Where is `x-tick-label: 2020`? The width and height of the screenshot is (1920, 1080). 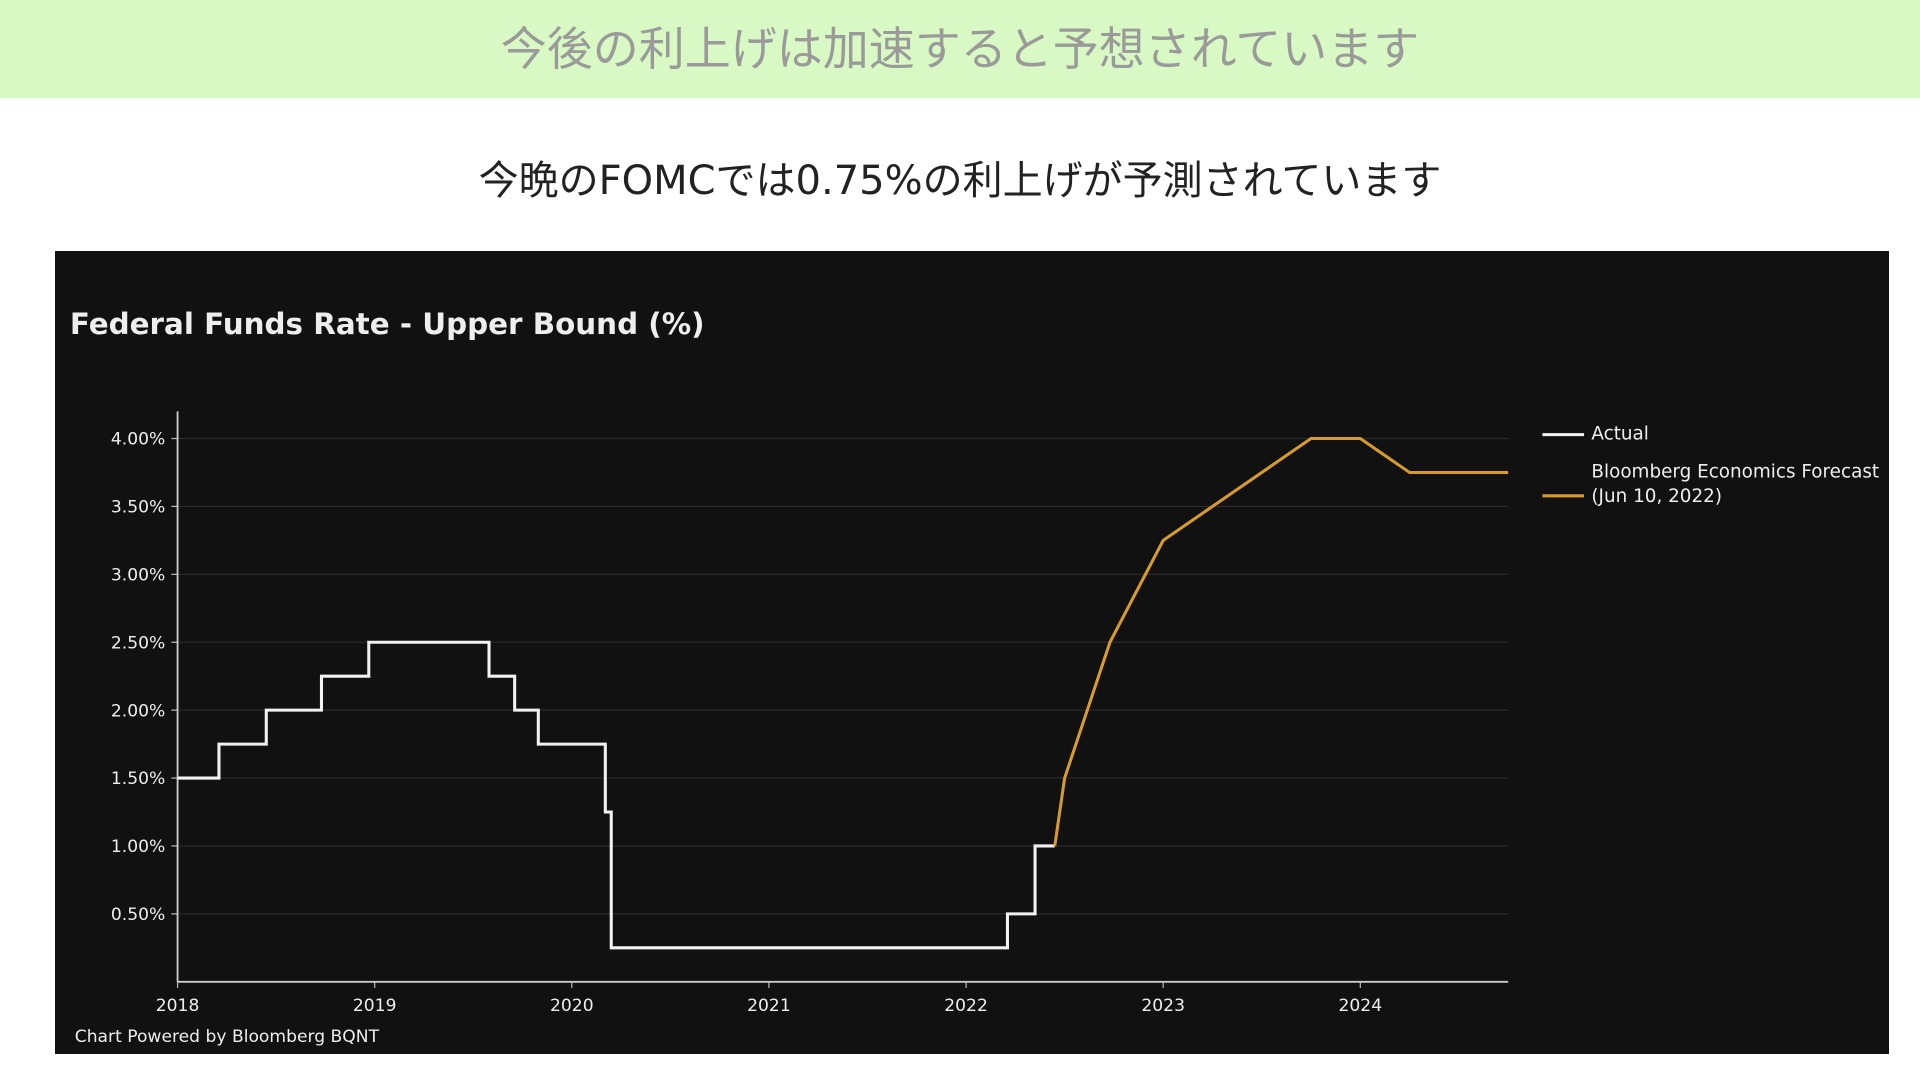
x-tick-label: 2020 is located at coordinates (572, 1006).